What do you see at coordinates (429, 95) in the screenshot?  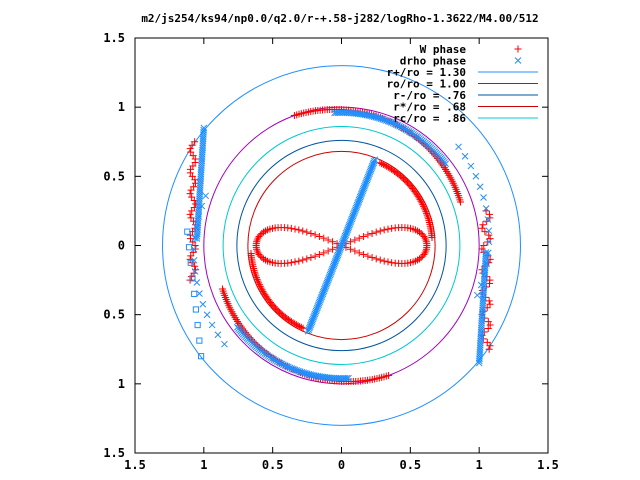 I see `legend-label: r-/ro = .76` at bounding box center [429, 95].